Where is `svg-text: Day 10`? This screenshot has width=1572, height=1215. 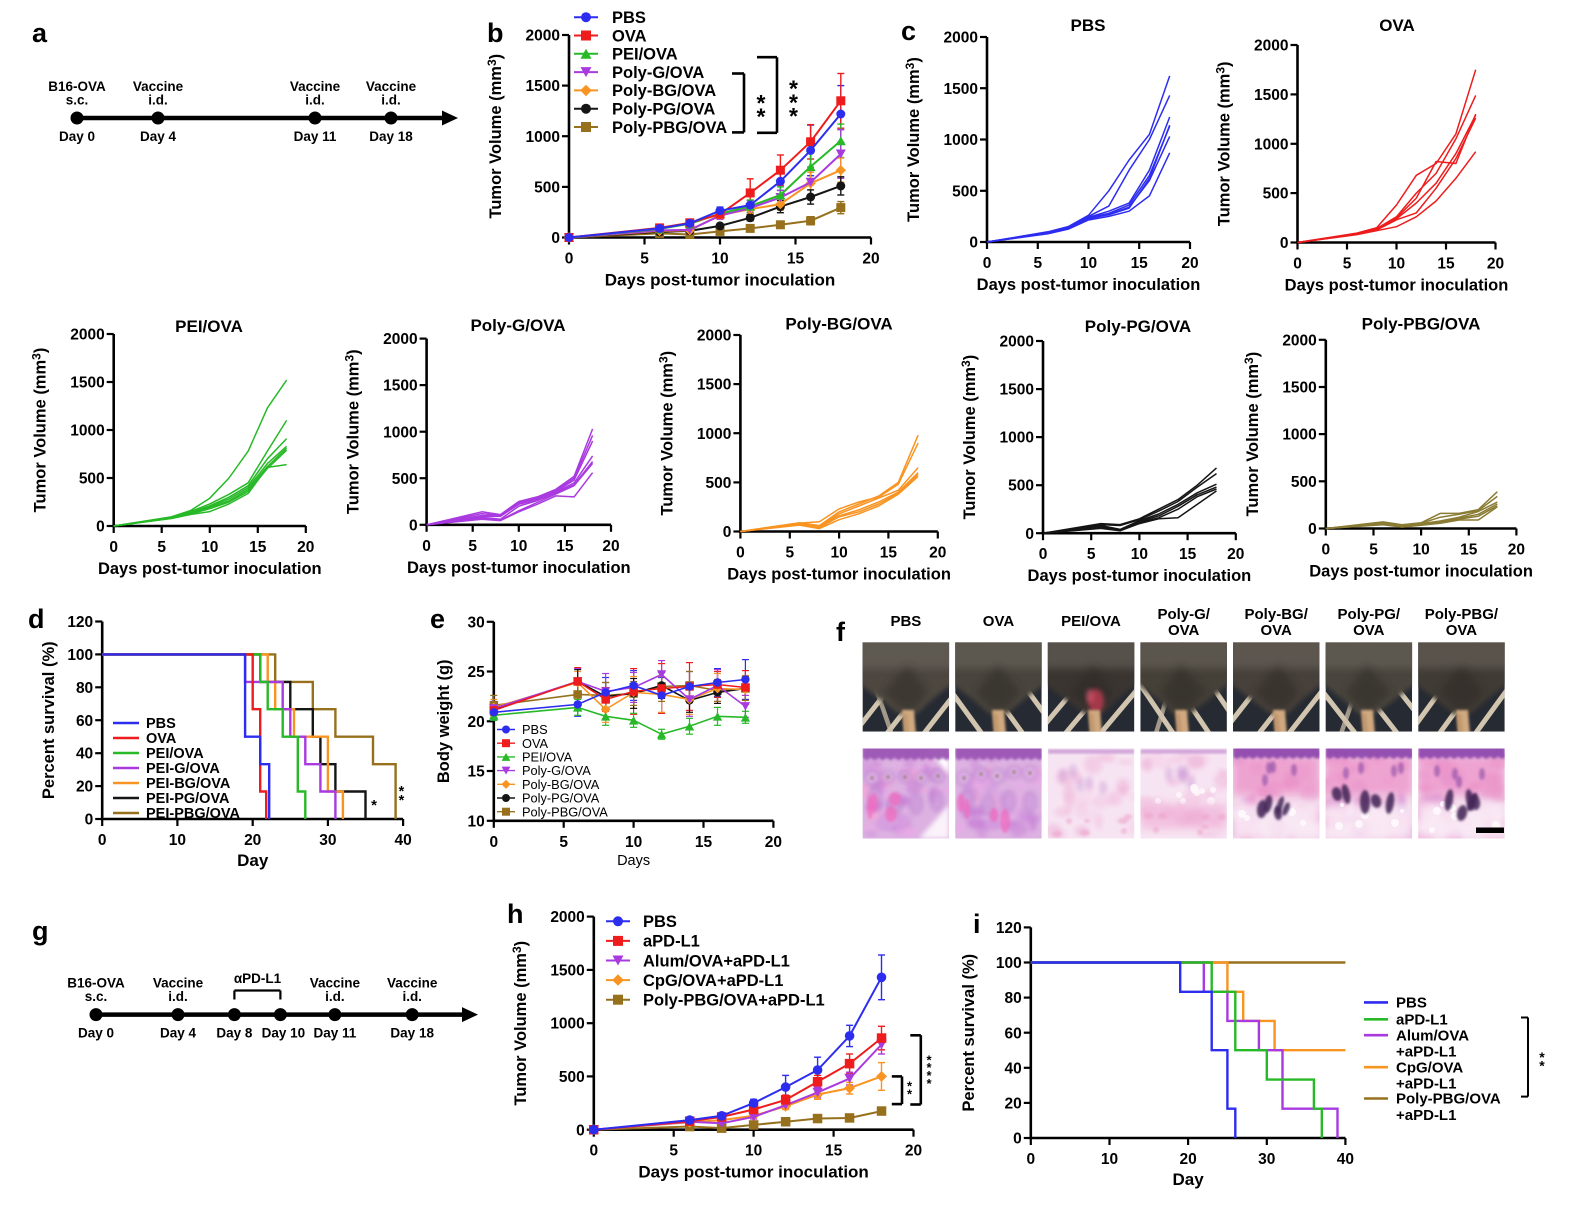 svg-text: Day 10 is located at coordinates (284, 1033).